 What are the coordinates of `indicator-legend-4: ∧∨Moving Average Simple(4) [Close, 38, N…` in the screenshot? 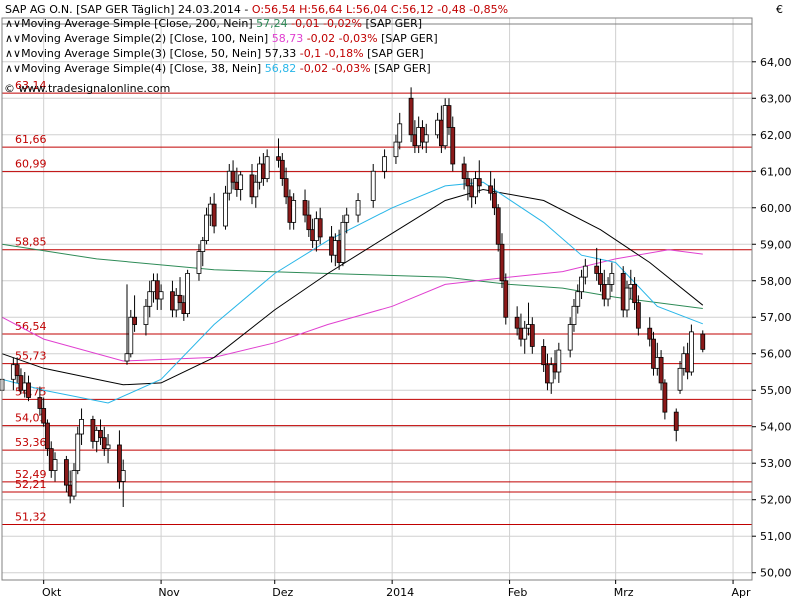 It's located at (218, 68).